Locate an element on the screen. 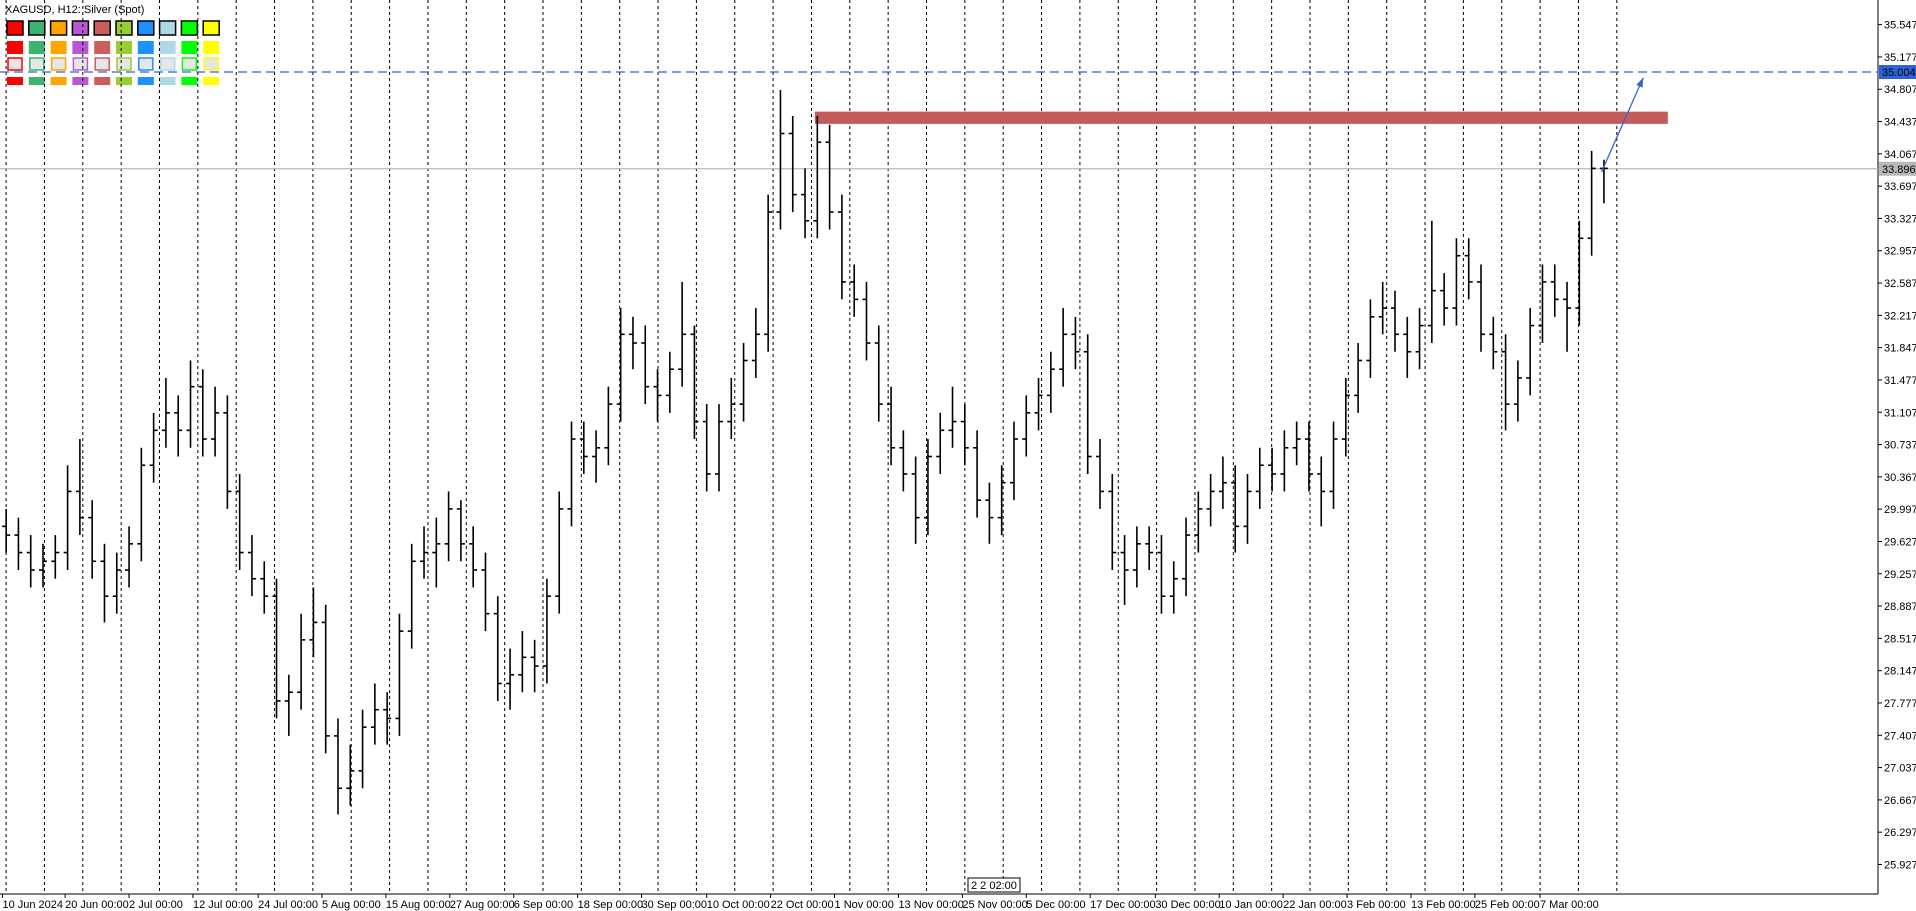 The image size is (1916, 911). x-tick-label: 27 Aug 00:00 is located at coordinates (482, 905).